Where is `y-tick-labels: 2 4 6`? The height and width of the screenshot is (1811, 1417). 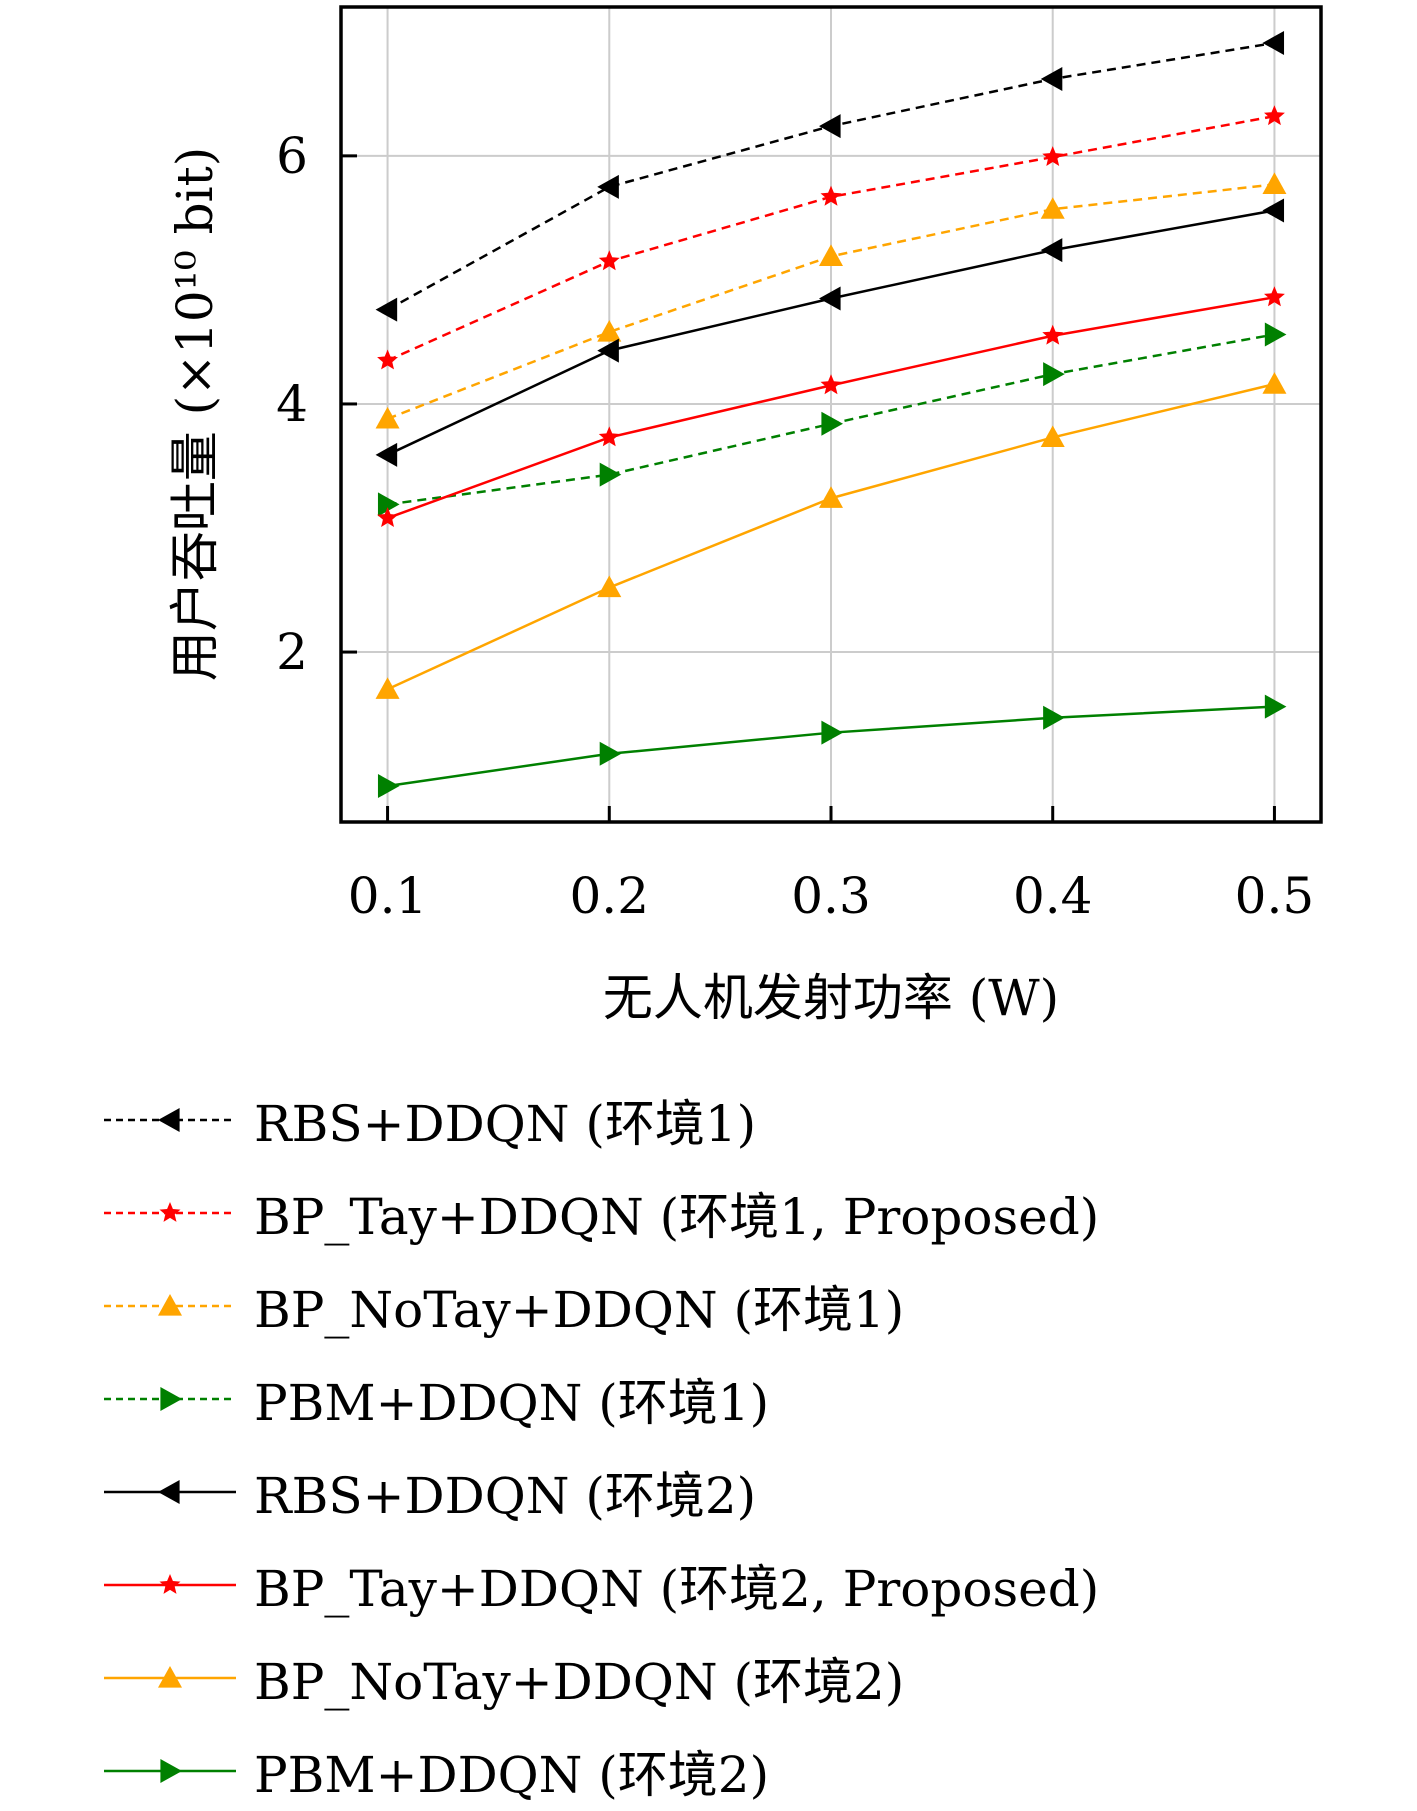 y-tick-labels: 2 4 6 is located at coordinates (292, 404).